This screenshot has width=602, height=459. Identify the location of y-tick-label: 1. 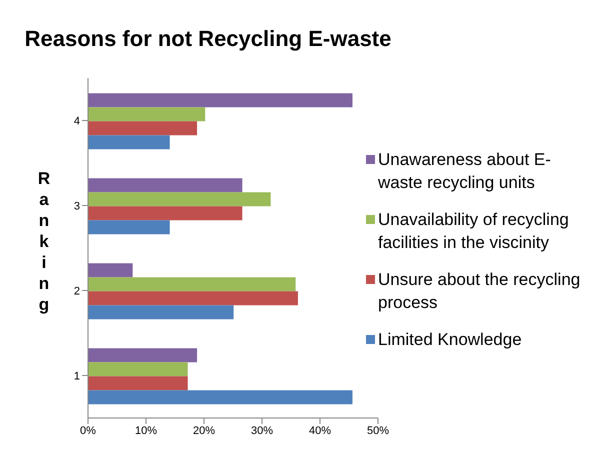
(77, 376).